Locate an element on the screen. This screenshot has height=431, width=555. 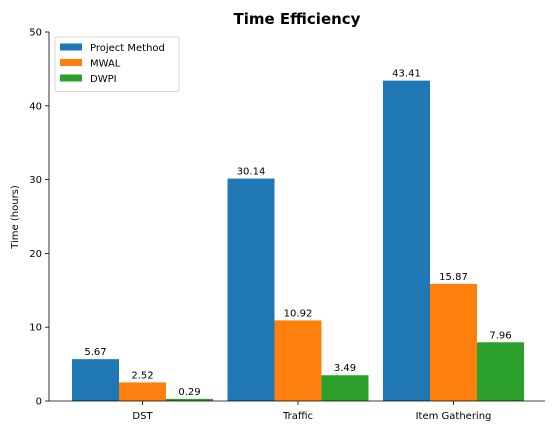
data-label: 30.14 is located at coordinates (251, 172).